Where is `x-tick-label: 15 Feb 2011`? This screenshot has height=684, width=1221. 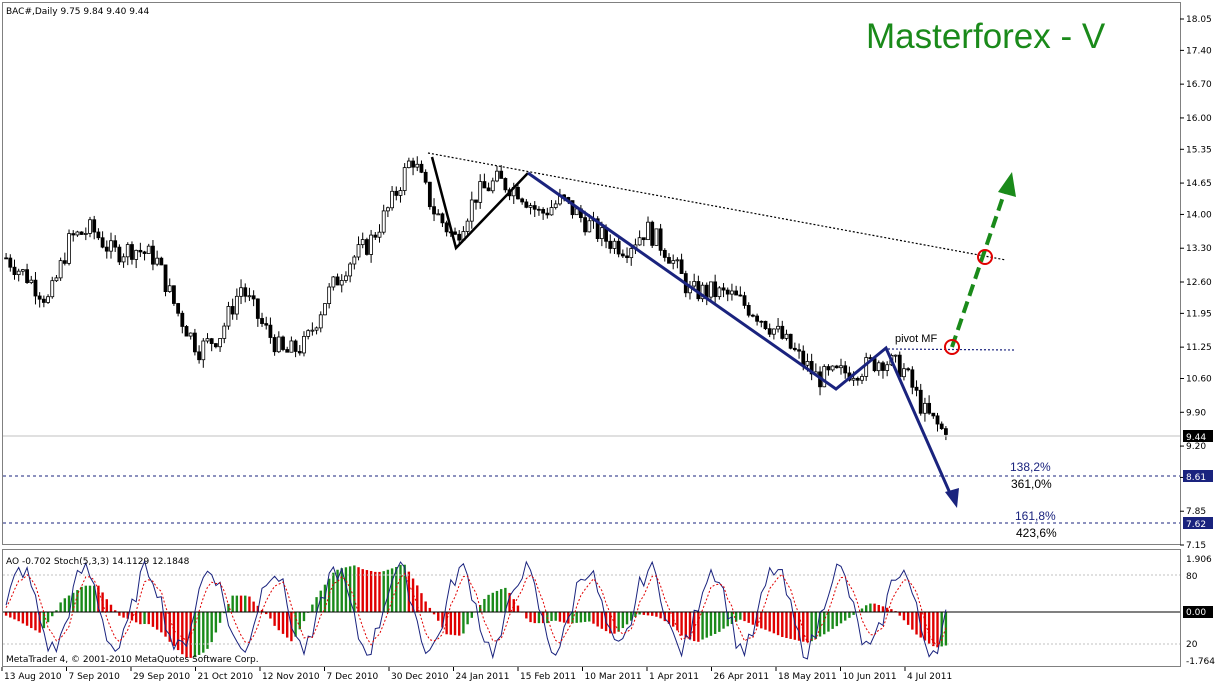
x-tick-label: 15 Feb 2011 is located at coordinates (548, 677).